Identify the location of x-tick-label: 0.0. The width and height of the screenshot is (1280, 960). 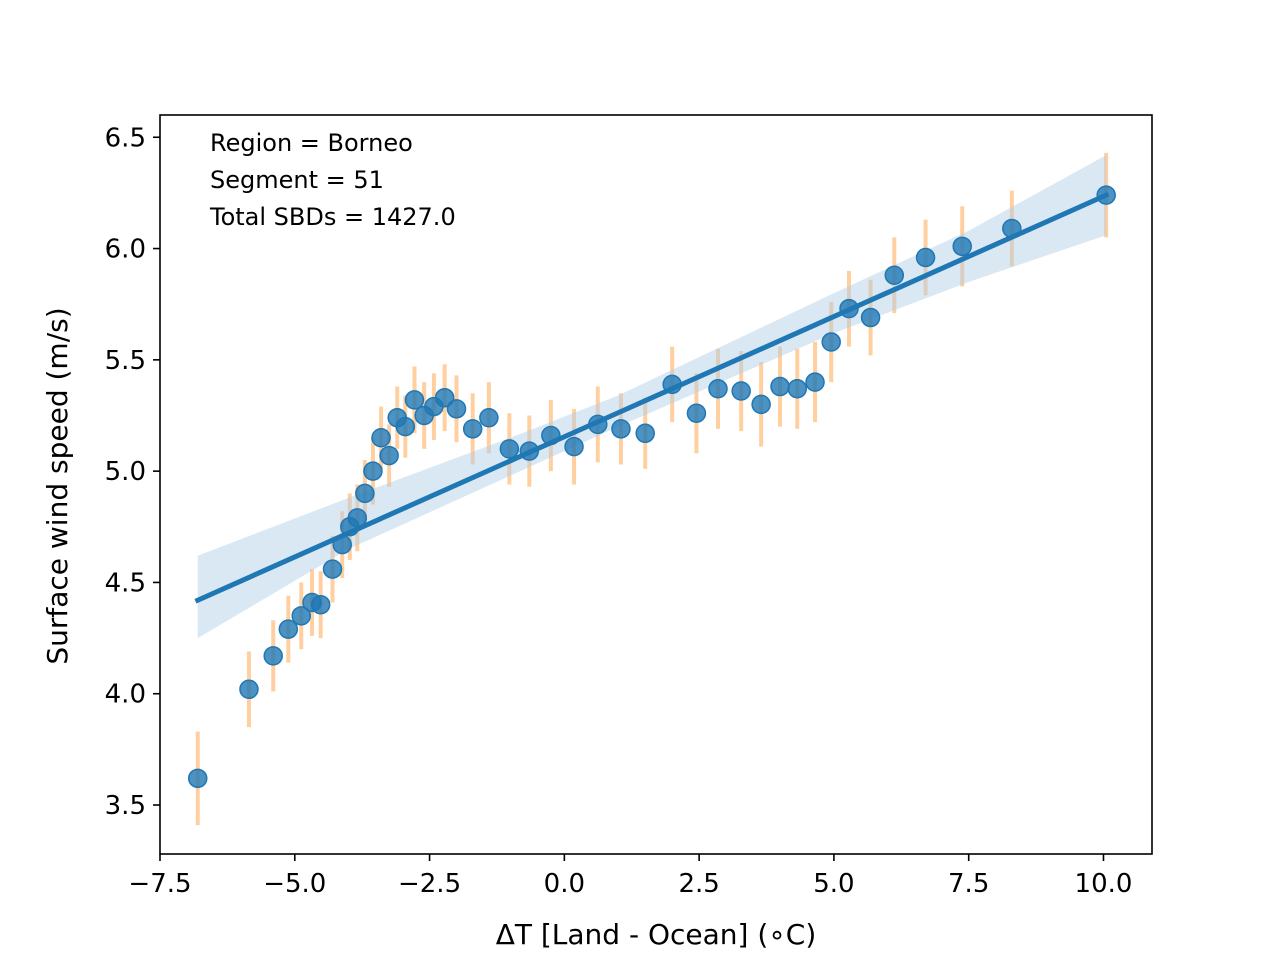
(564, 884).